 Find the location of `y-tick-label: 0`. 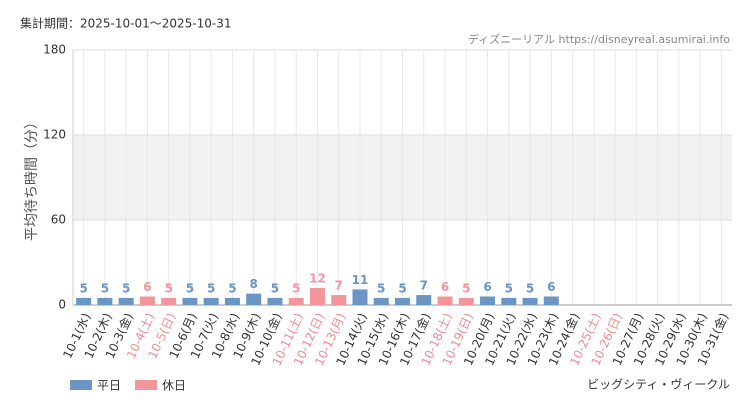

y-tick-label: 0 is located at coordinates (62, 305).